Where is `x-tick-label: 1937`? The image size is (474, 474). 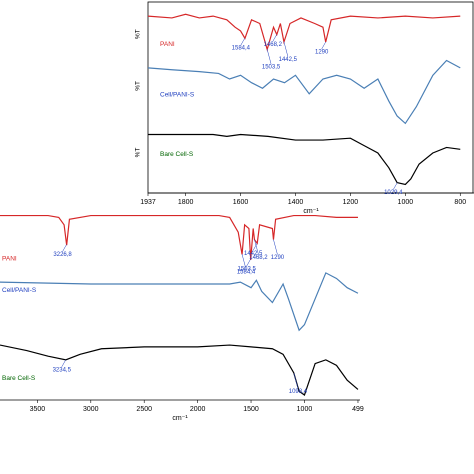
x-tick-label: 1937 is located at coordinates (148, 202).